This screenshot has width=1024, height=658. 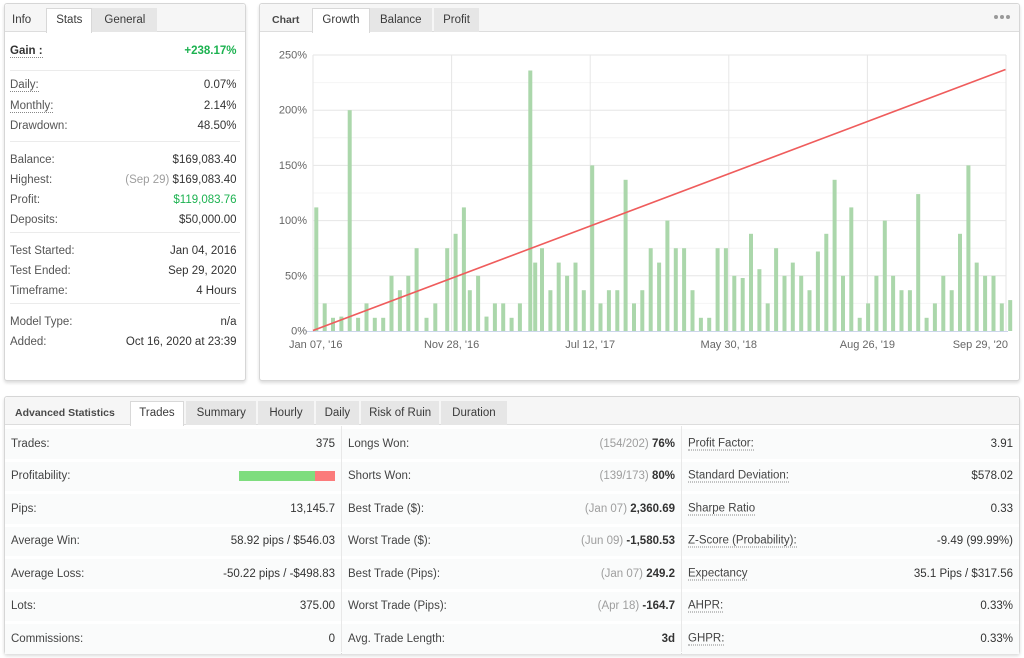 What do you see at coordinates (867, 345) in the screenshot?
I see `svg-text: Aug 26, '19` at bounding box center [867, 345].